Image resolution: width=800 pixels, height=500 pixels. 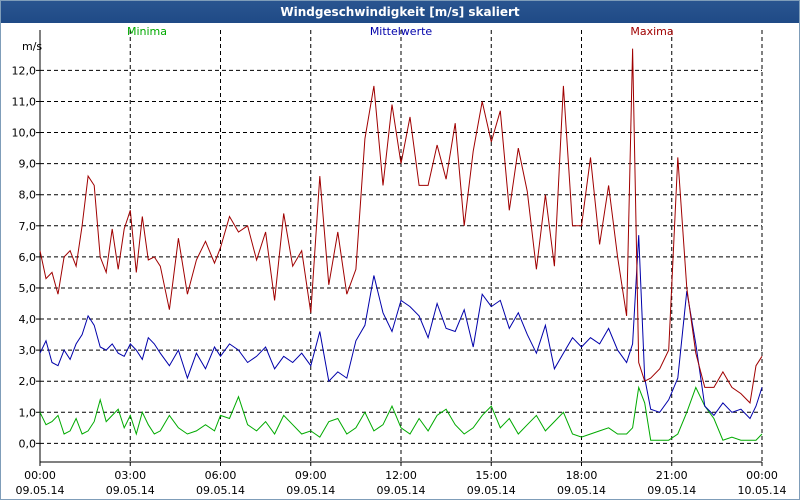 What do you see at coordinates (24, 101) in the screenshot?
I see `y-tick-label: 11,0` at bounding box center [24, 101].